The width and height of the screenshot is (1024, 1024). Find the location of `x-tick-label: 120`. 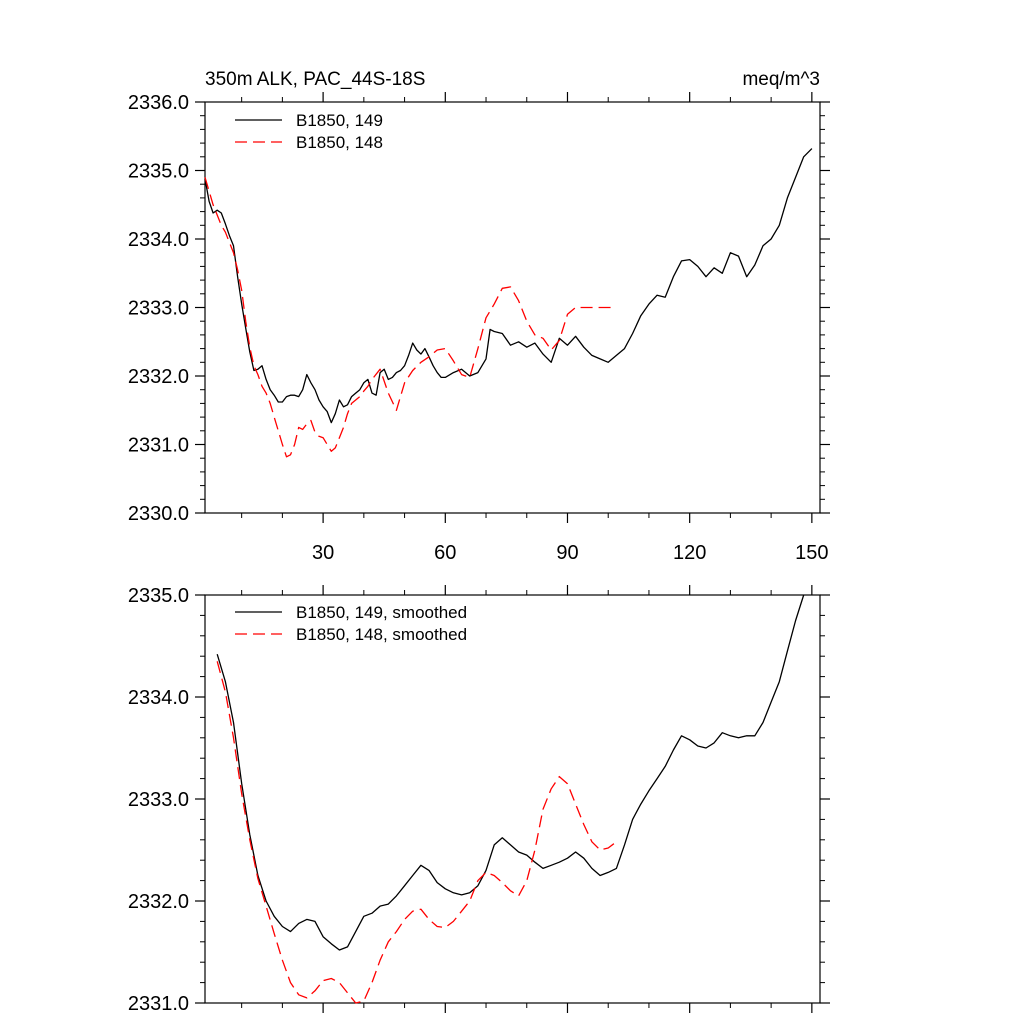

x-tick-label: 120 is located at coordinates (689, 553).